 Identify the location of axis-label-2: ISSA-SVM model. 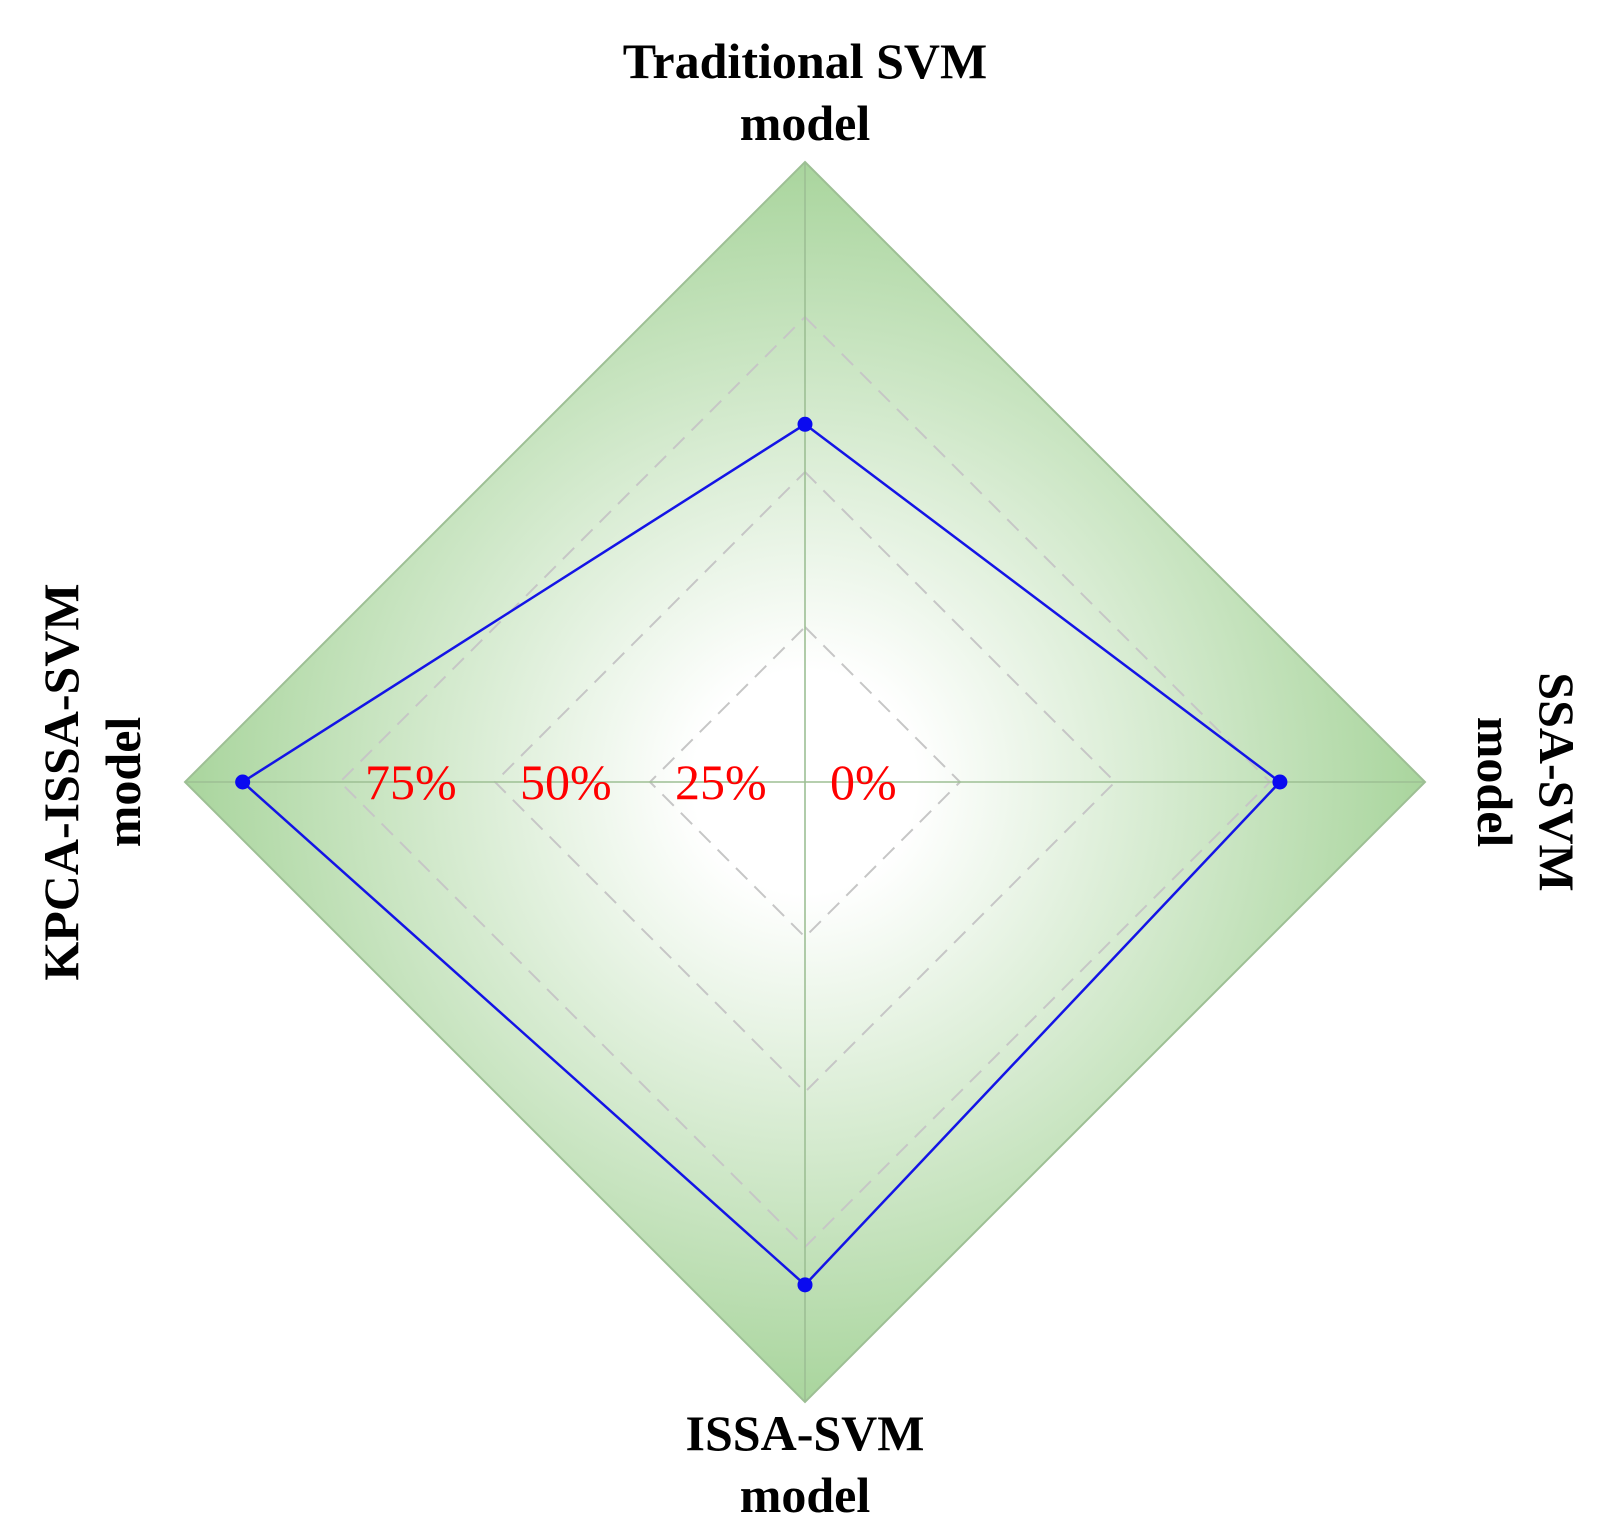
(805, 1464).